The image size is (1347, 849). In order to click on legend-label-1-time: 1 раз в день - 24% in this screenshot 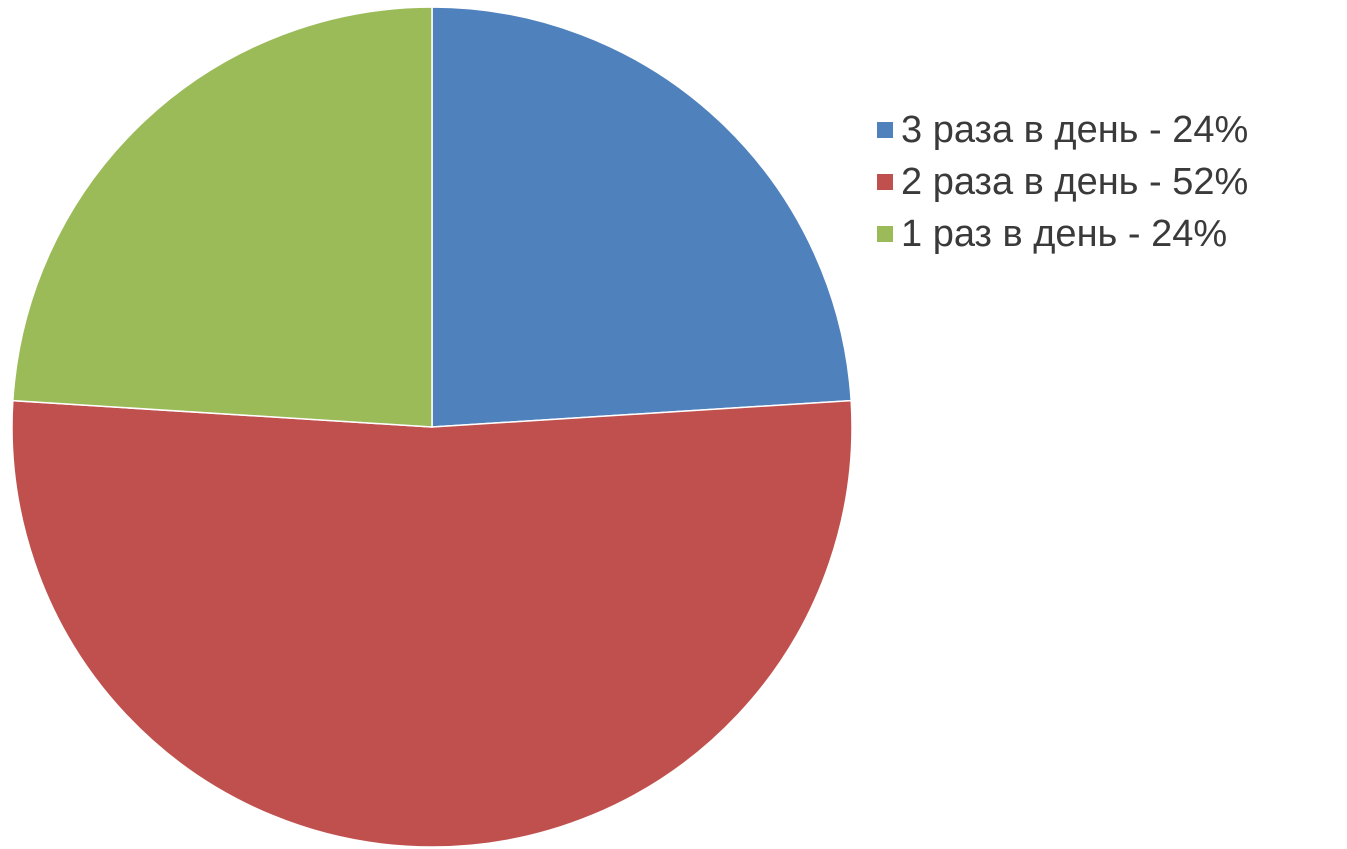, I will do `click(1064, 233)`.